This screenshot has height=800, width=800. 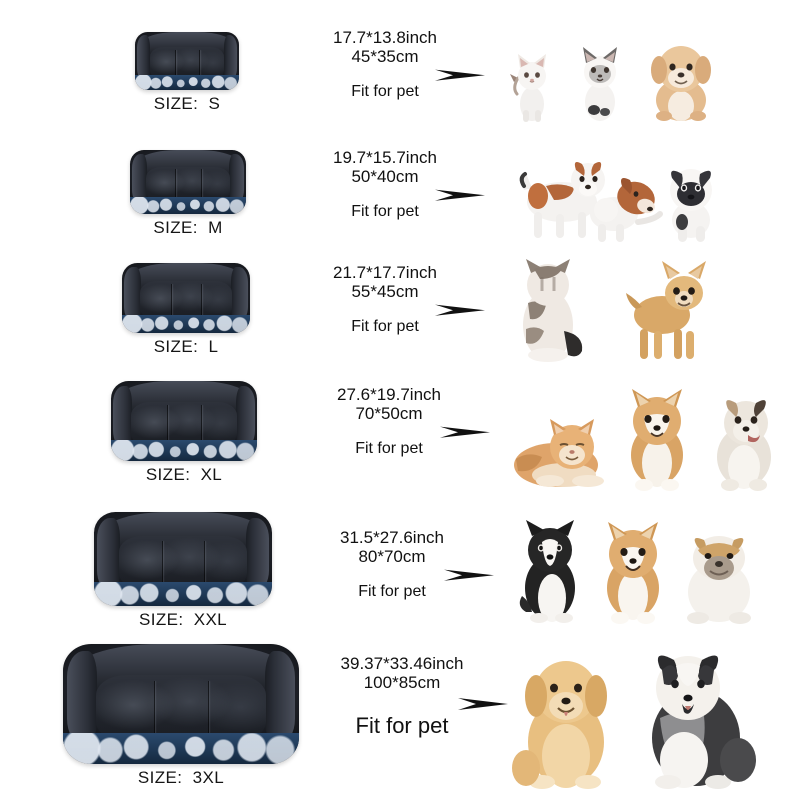 I want to click on pet-tabby-cat, so click(x=553, y=311).